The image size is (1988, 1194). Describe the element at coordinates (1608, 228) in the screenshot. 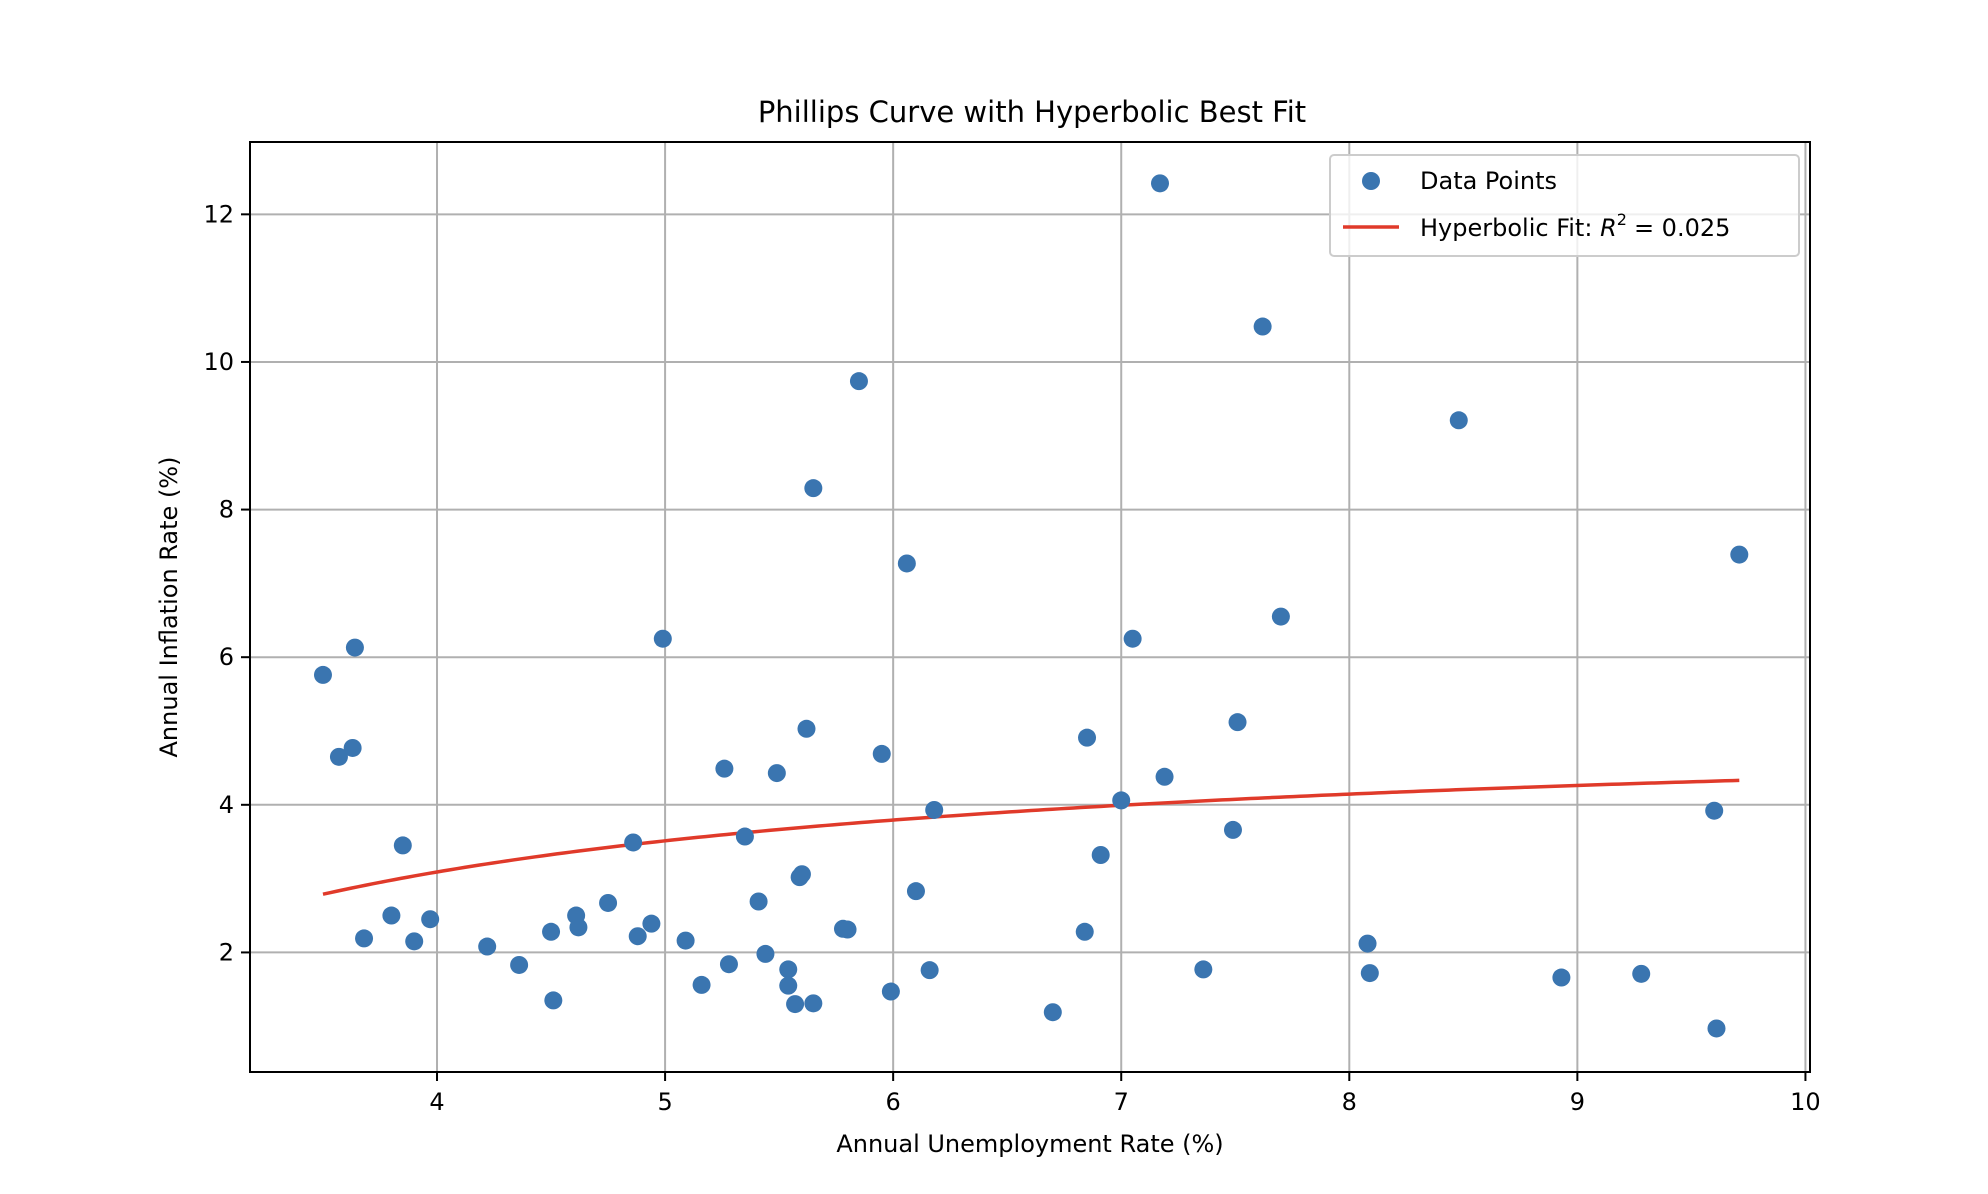

I see `legend-fit-r: R` at that location.